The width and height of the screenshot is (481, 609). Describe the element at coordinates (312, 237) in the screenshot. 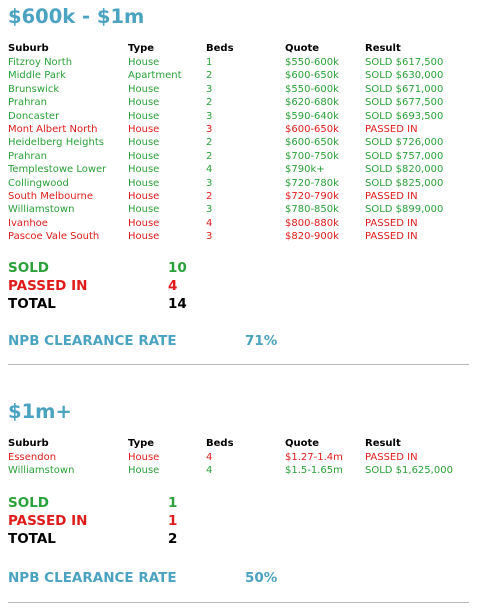

I see `cell-quote: $820-900k` at that location.